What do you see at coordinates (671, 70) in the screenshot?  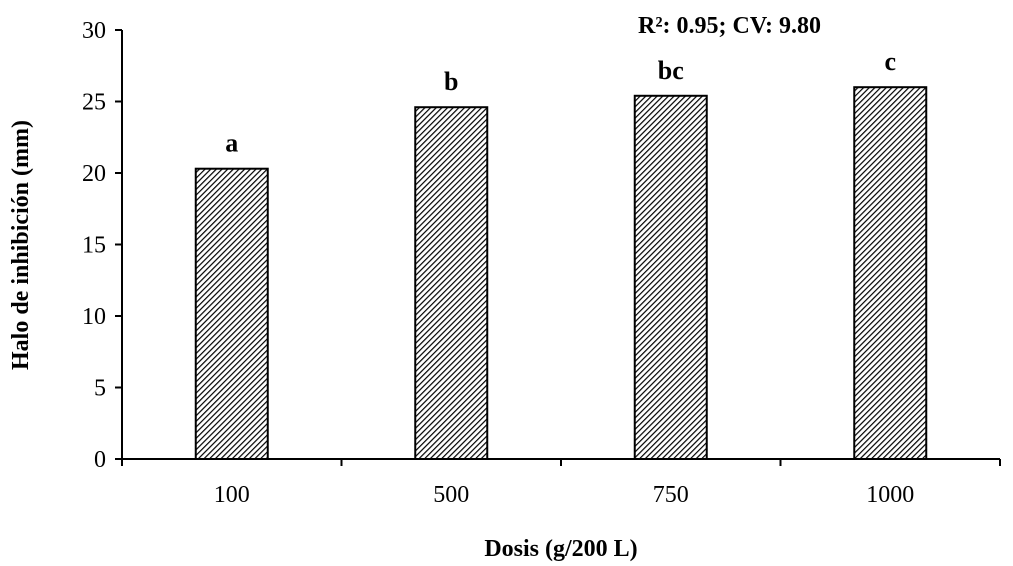 I see `significance-label: bc` at bounding box center [671, 70].